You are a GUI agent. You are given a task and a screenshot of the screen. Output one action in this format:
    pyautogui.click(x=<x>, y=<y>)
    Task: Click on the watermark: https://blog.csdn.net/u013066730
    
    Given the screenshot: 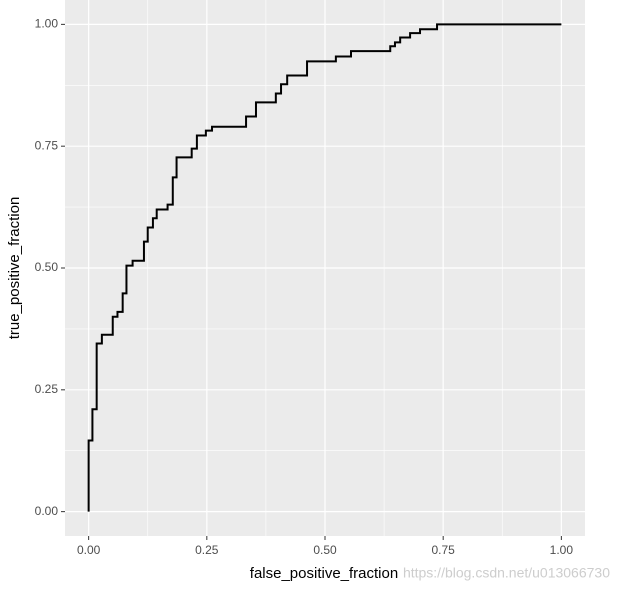 What is the action you would take?
    pyautogui.click(x=506, y=573)
    